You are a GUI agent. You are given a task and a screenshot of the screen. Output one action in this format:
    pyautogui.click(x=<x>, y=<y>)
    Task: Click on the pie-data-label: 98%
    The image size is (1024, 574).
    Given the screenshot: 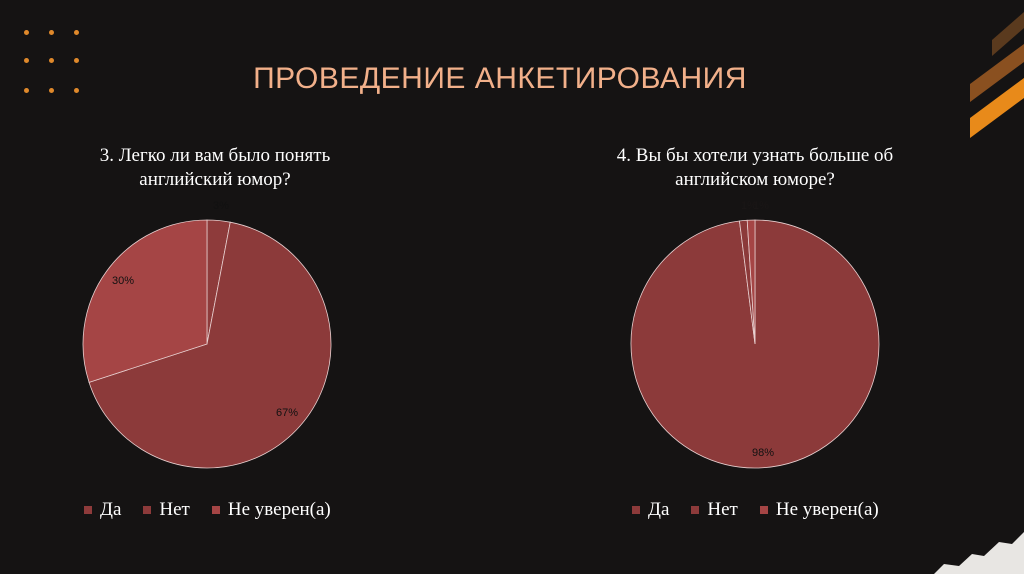 What is the action you would take?
    pyautogui.click(x=763, y=453)
    